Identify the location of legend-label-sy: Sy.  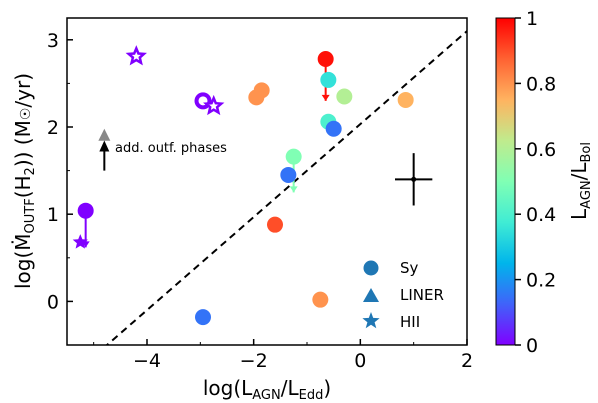
(409, 268).